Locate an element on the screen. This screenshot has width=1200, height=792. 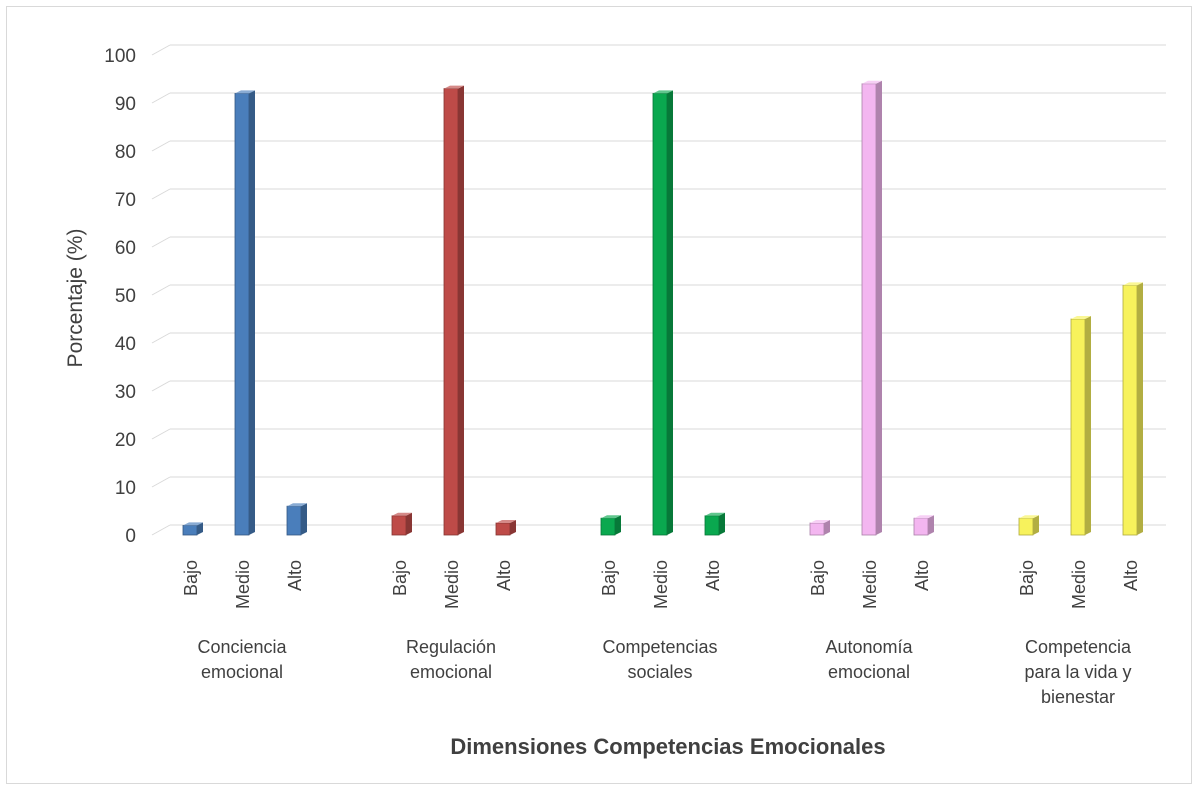
y-axis-ticks: 0 10 20 30 40 50 60 70 80 90 100 is located at coordinates (120, 296).